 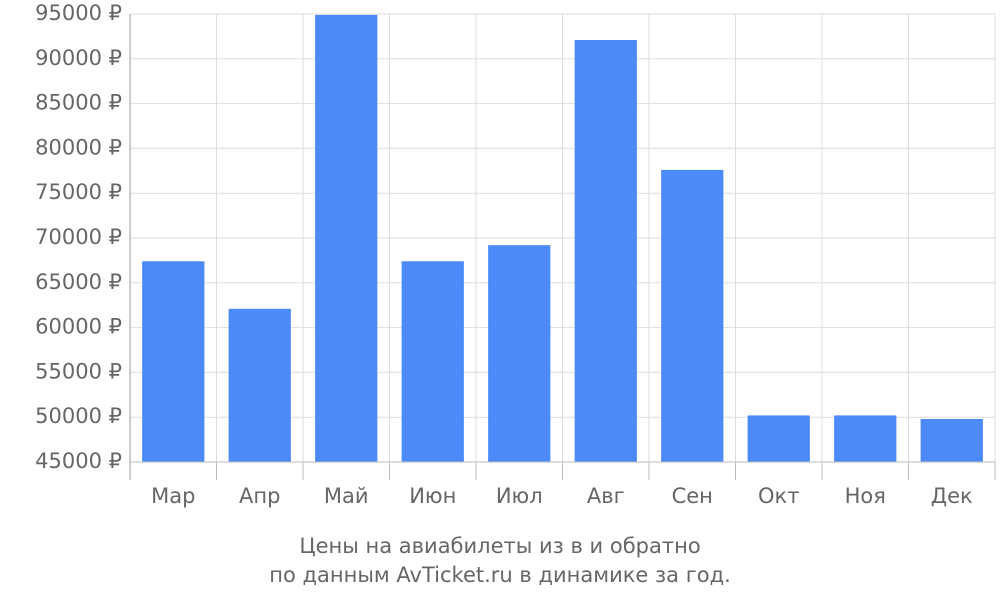 What do you see at coordinates (952, 496) in the screenshot?
I see `x-tick-label: Дек` at bounding box center [952, 496].